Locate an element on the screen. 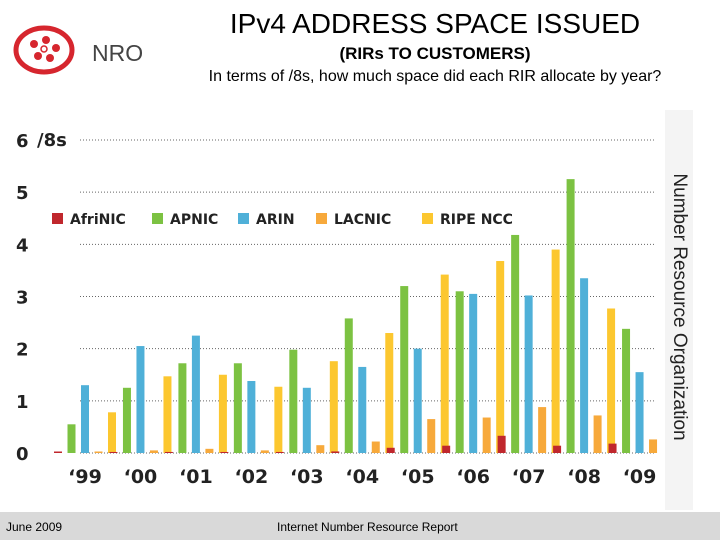 The image size is (720, 540). legend-swatch-ripe-ncc is located at coordinates (427, 218).